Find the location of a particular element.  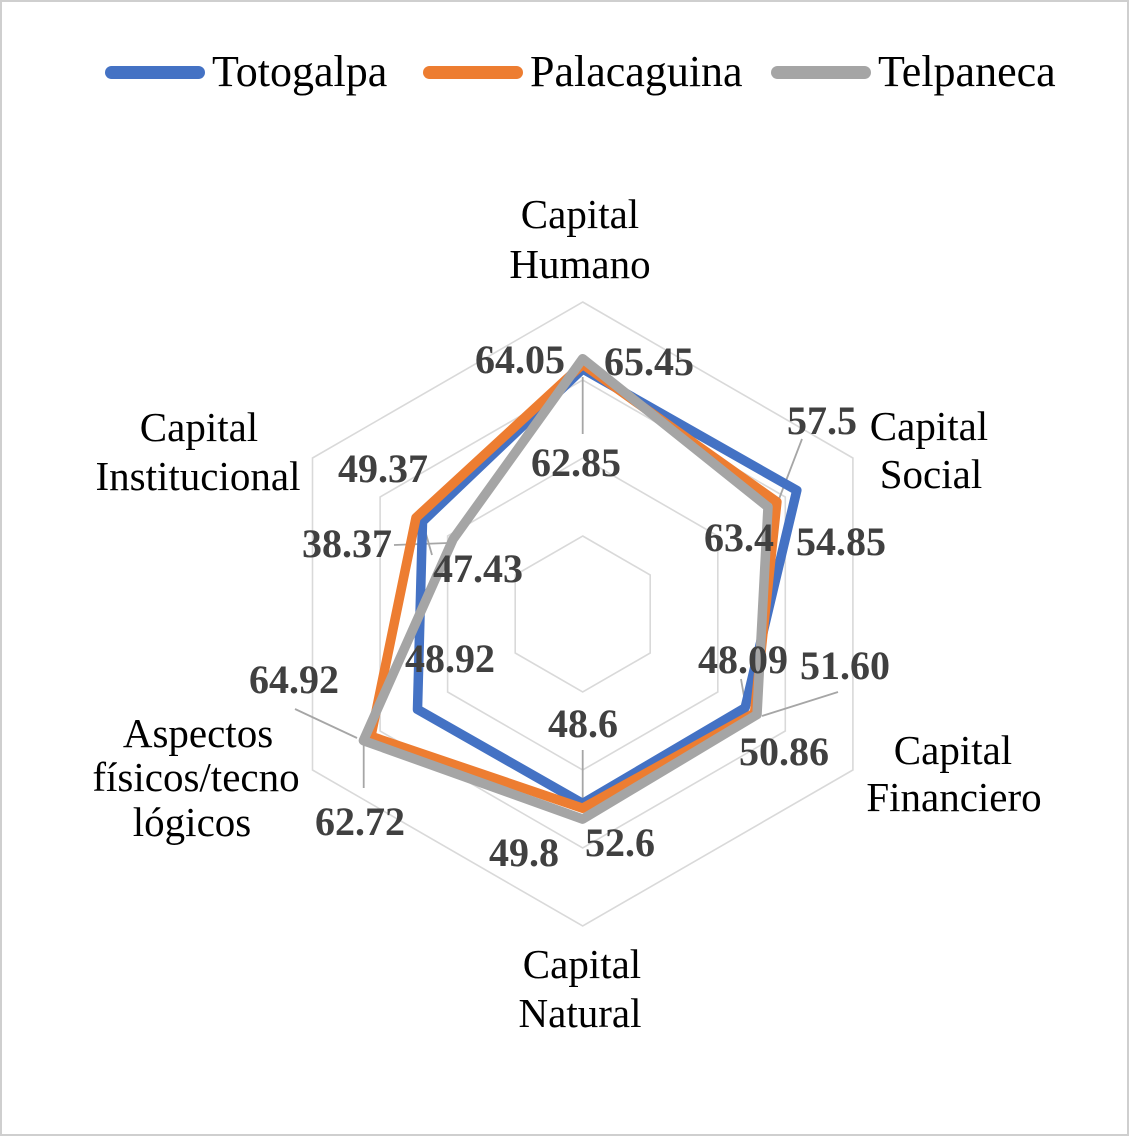

axis-label-aspectos-line1: Aspectos is located at coordinates (198, 733).